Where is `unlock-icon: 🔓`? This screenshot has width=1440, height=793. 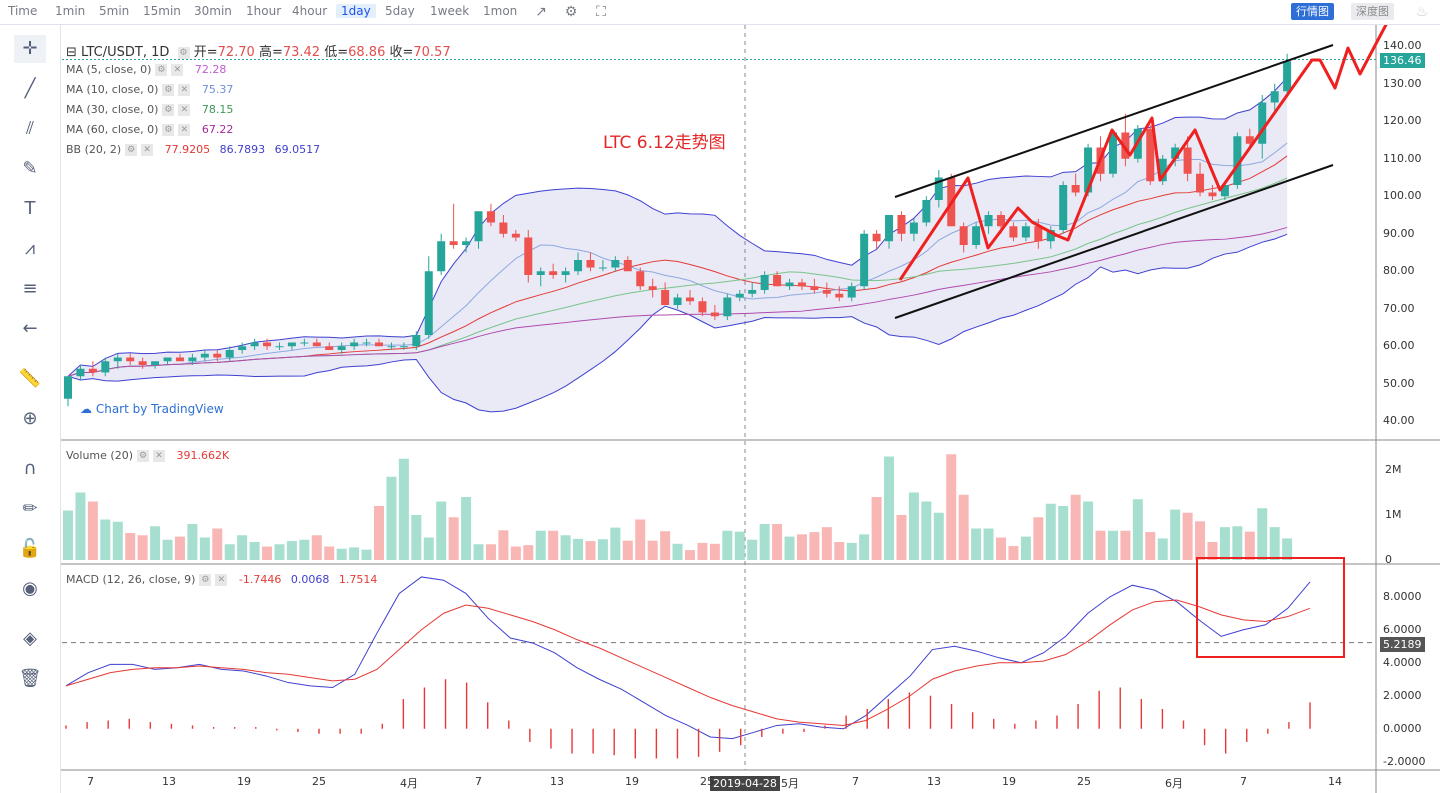
unlock-icon: 🔓 is located at coordinates (30, 548).